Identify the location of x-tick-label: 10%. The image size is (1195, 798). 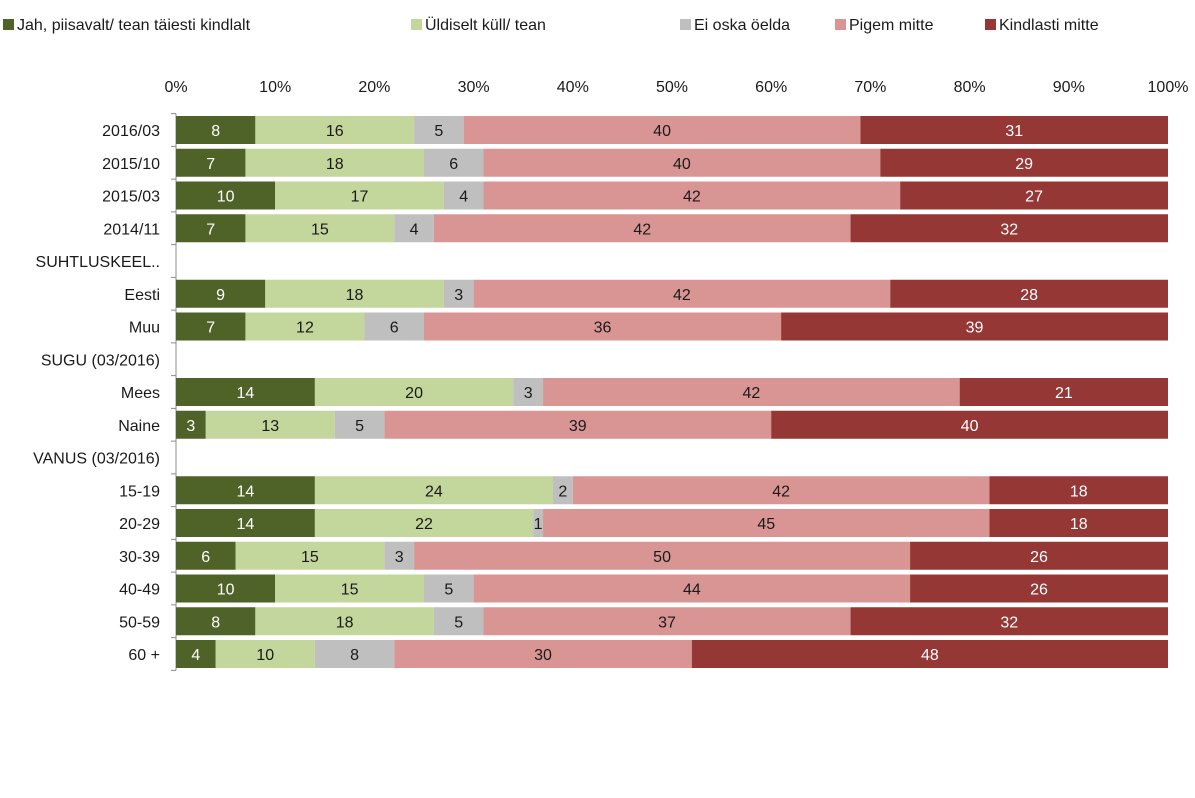
(275, 87).